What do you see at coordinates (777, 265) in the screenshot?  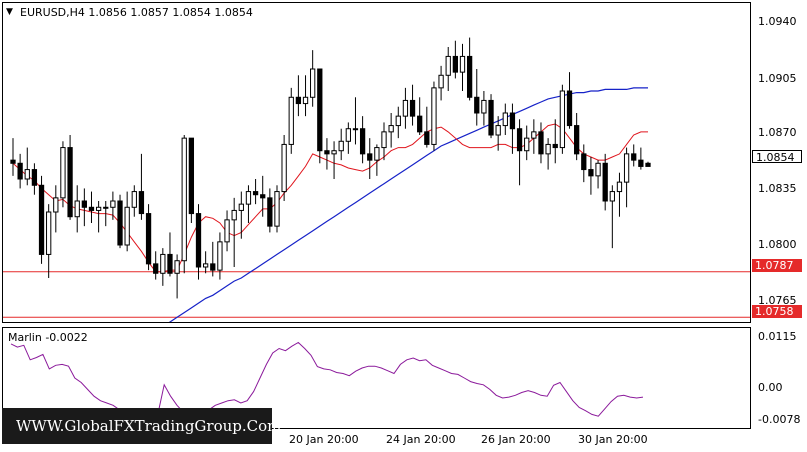 I see `level-tag: 1.0787` at bounding box center [777, 265].